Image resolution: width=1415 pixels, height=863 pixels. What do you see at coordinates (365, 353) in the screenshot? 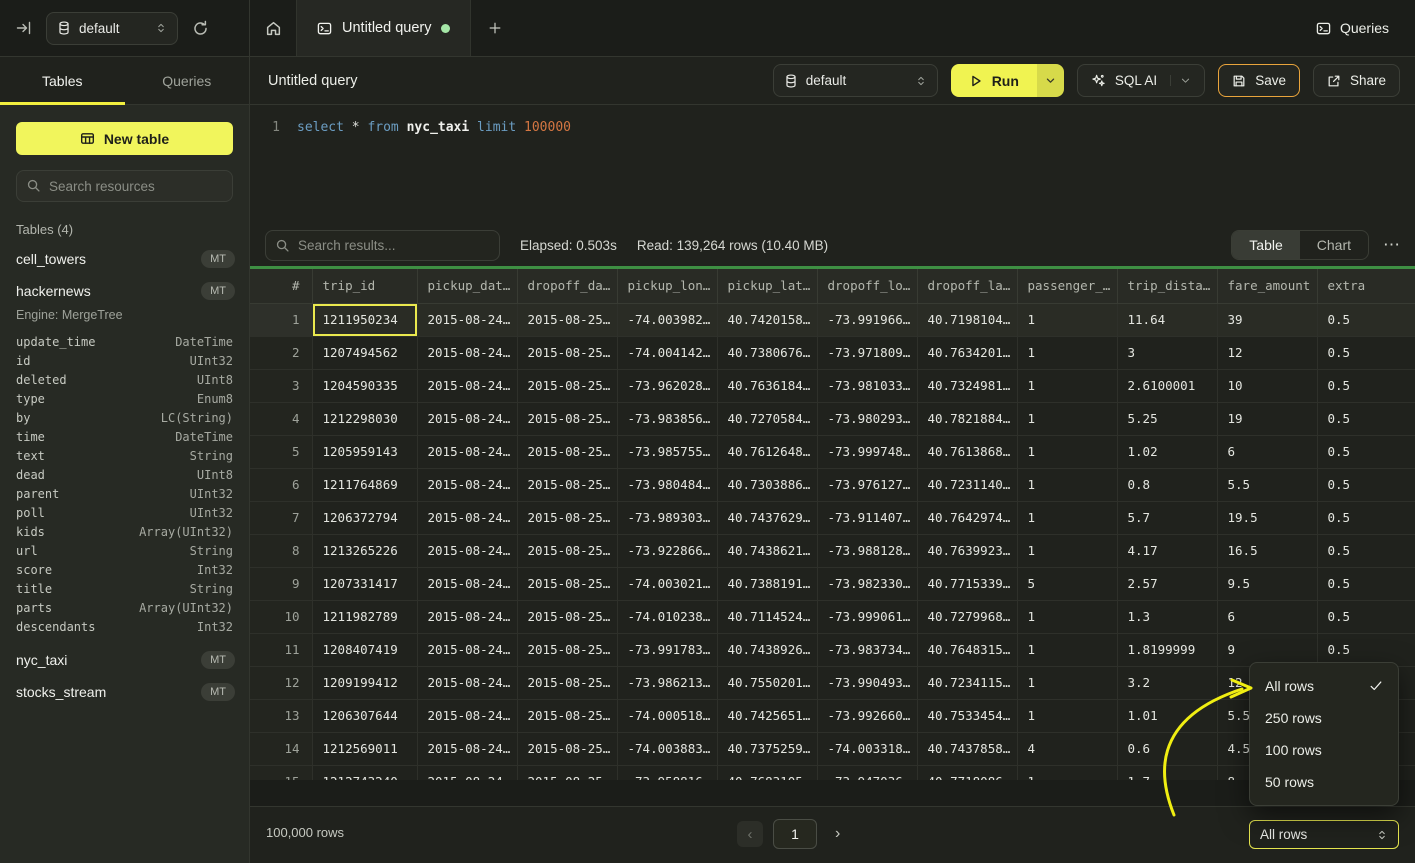
I see `table-cell: 1207494562` at bounding box center [365, 353].